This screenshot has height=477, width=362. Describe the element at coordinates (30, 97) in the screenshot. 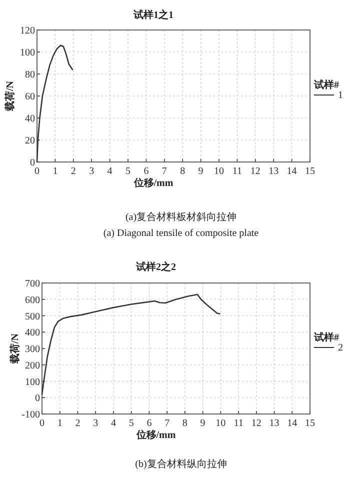

I see `y-tick-label: 60` at that location.